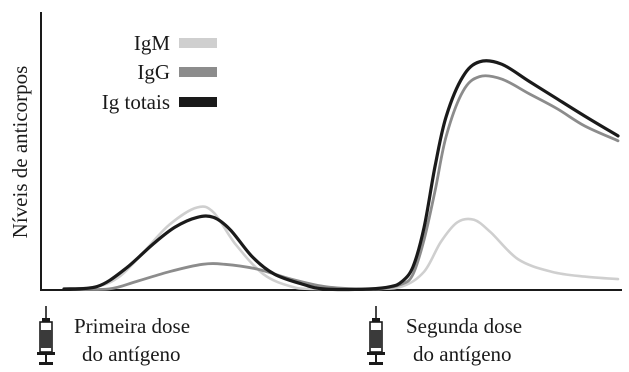 The width and height of the screenshot is (629, 372). Describe the element at coordinates (132, 326) in the screenshot. I see `first-dose-line-1: Primeira dose` at that location.